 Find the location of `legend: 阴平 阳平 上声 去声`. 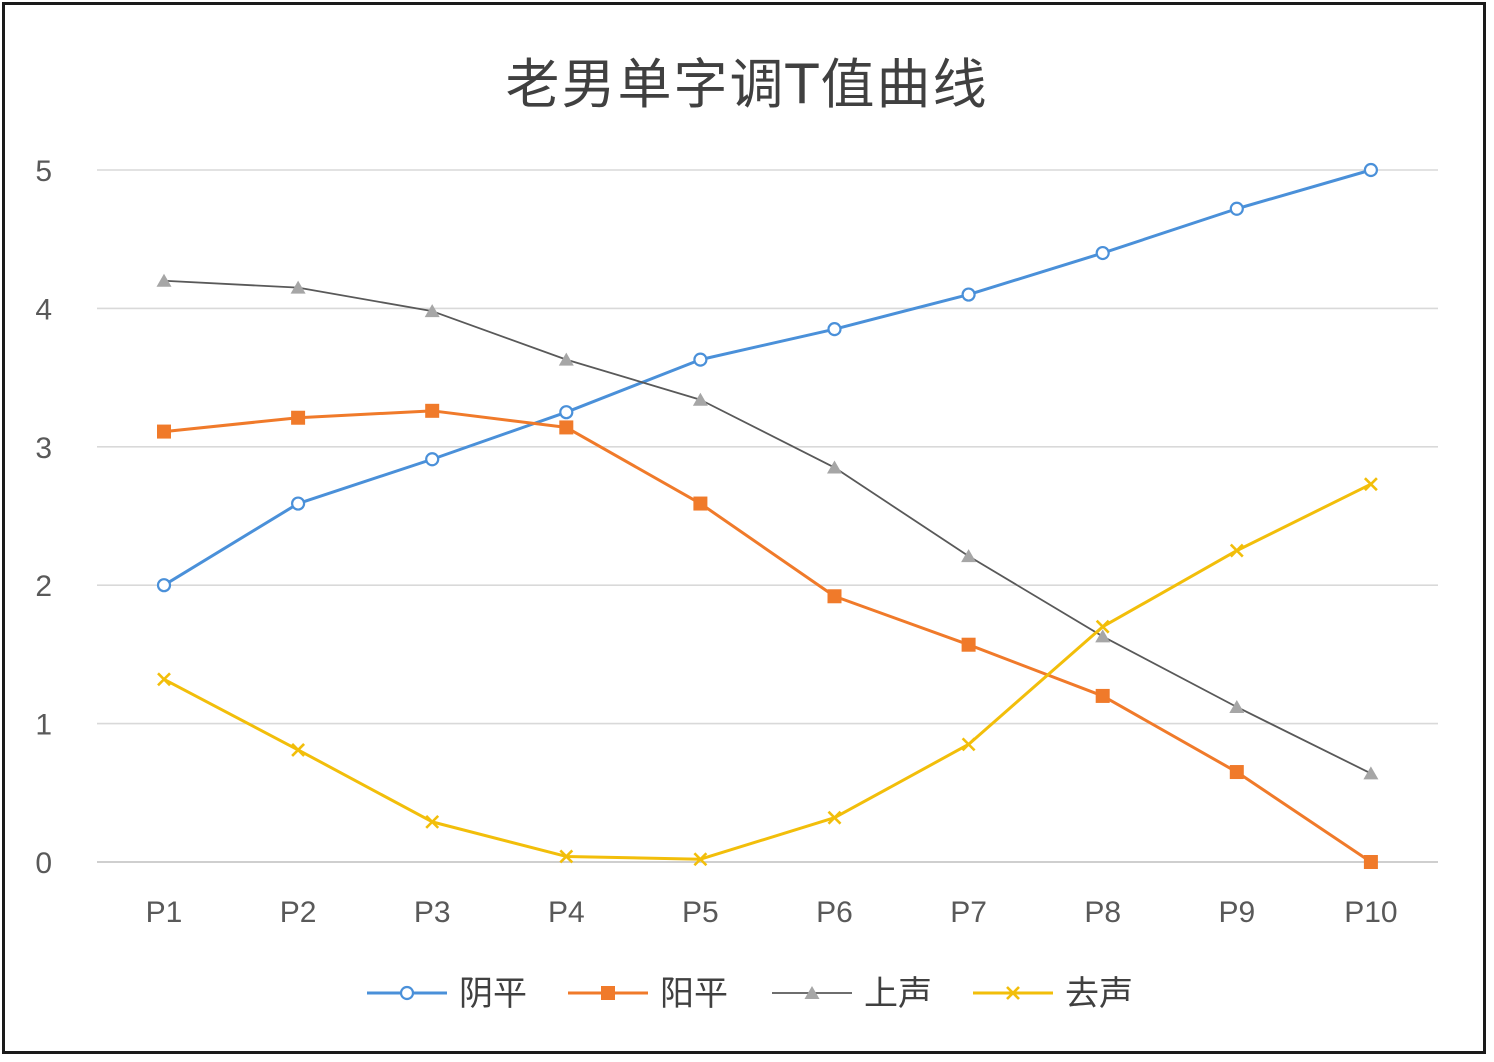

legend: 阴平 阳平 上声 去声 is located at coordinates (750, 994).